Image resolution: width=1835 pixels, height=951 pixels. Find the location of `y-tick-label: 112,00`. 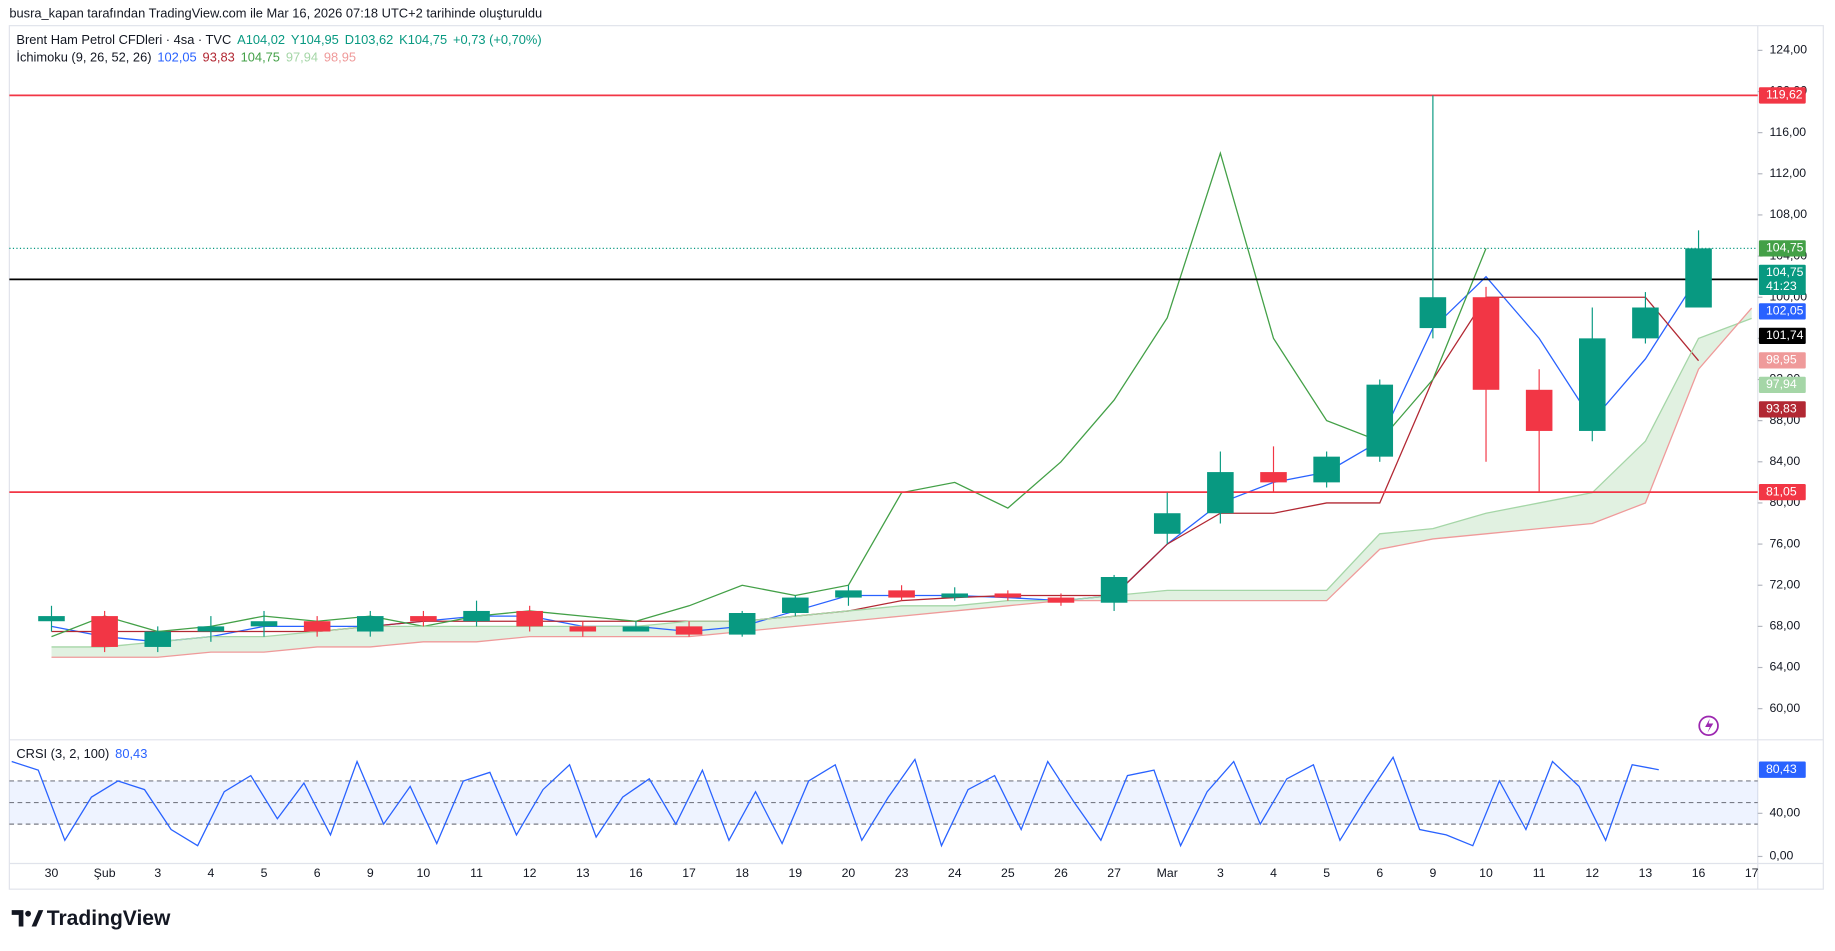

y-tick-label: 112,00 is located at coordinates (1787, 173).